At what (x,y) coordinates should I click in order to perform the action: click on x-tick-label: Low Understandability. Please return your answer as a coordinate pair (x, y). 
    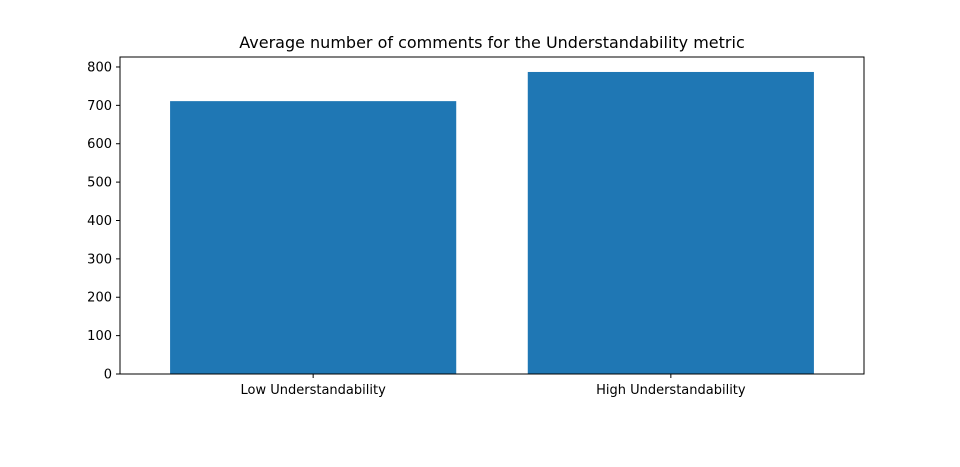
    Looking at the image, I should click on (314, 390).